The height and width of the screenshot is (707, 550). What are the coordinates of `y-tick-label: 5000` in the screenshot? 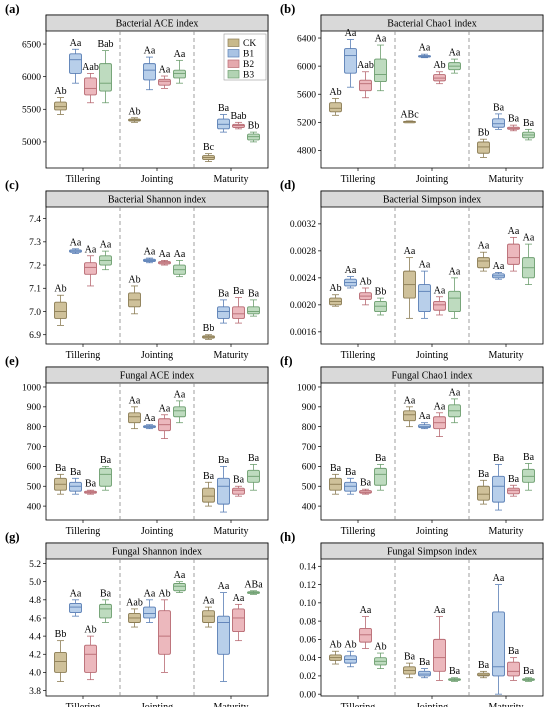 It's located at (31, 143).